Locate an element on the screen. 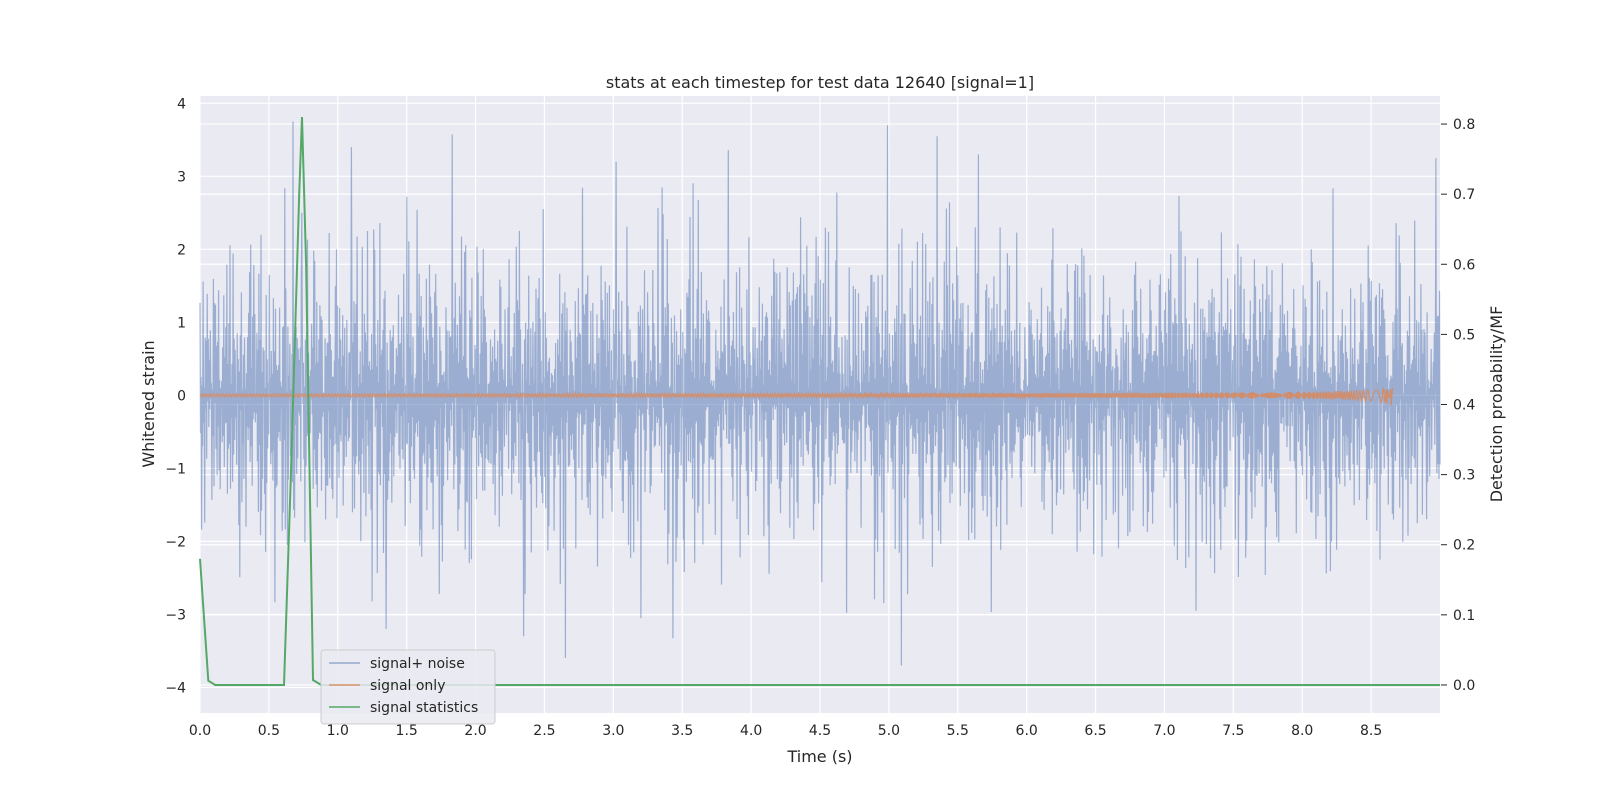 The width and height of the screenshot is (1600, 800). x-tick-label: 5.0 is located at coordinates (889, 731).